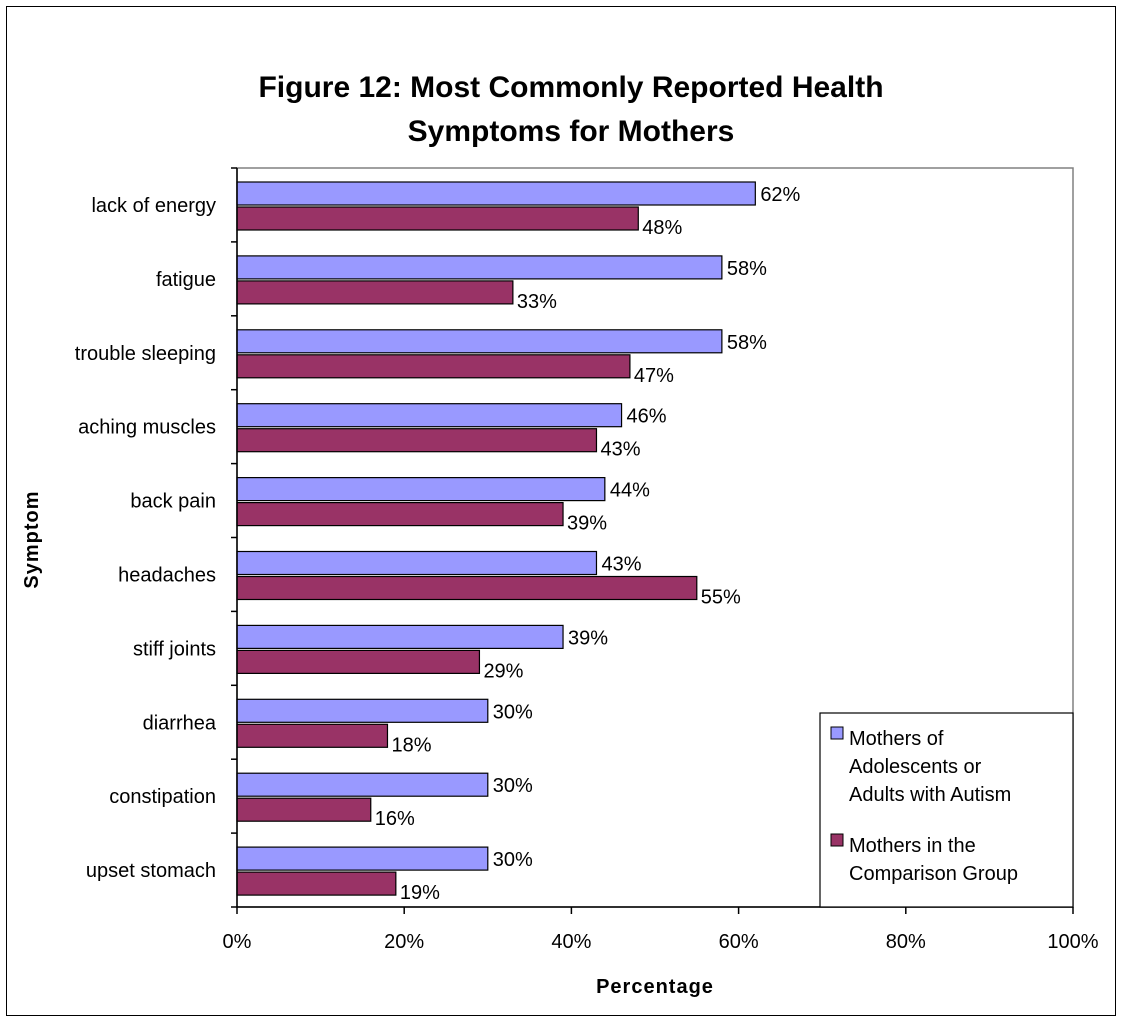  What do you see at coordinates (395, 819) in the screenshot?
I see `data-label-comparison-constipation: 16%` at bounding box center [395, 819].